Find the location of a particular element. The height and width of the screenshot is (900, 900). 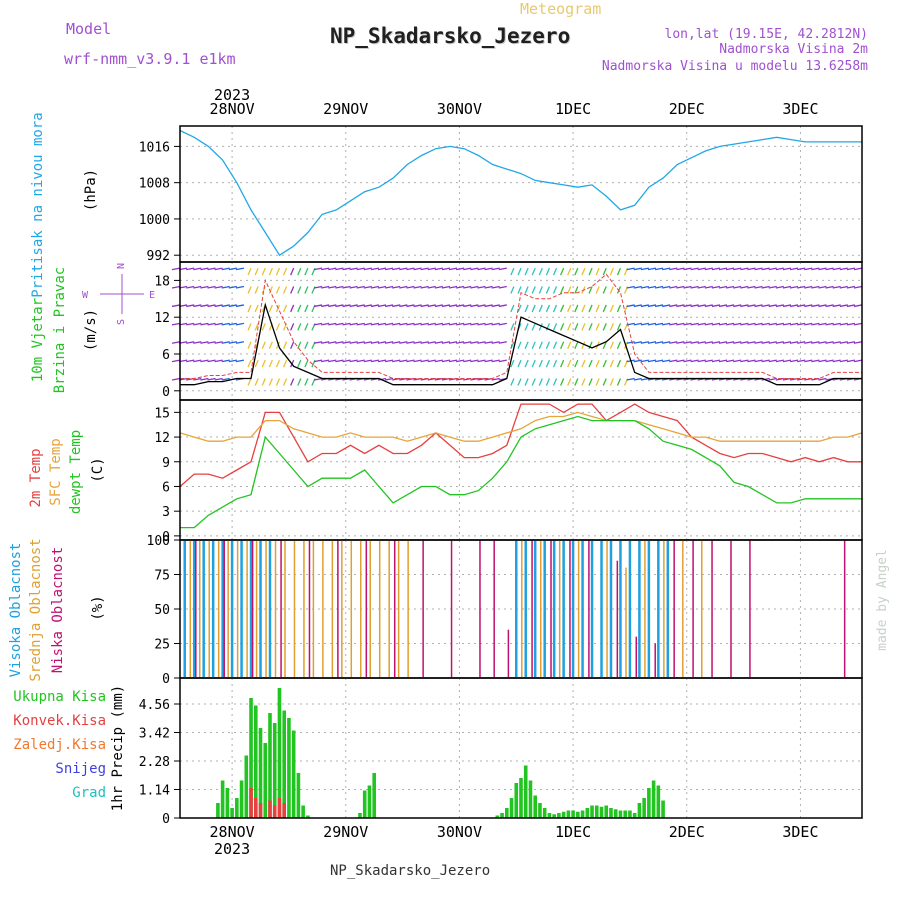

top-day-label: 30NOV is located at coordinates (459, 109).